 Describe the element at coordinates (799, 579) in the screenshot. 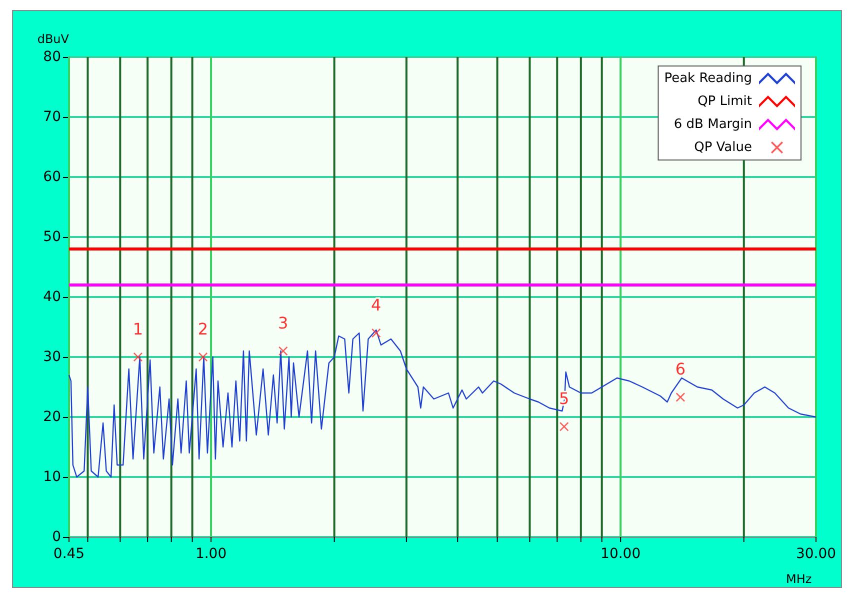

I see `x-axis-title: MHz` at that location.